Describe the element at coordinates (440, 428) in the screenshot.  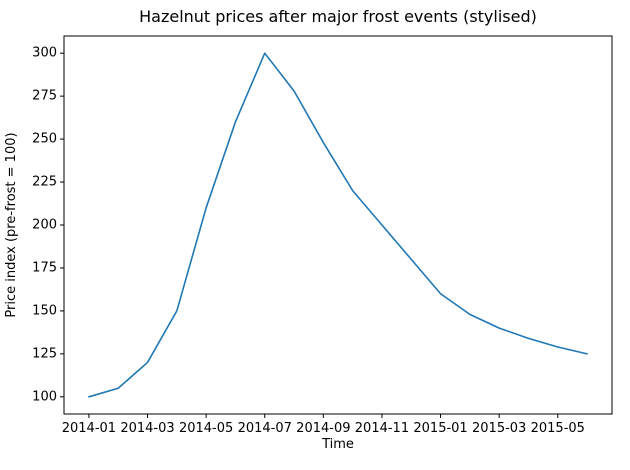
I see `x-tick-label: 2015-01` at that location.